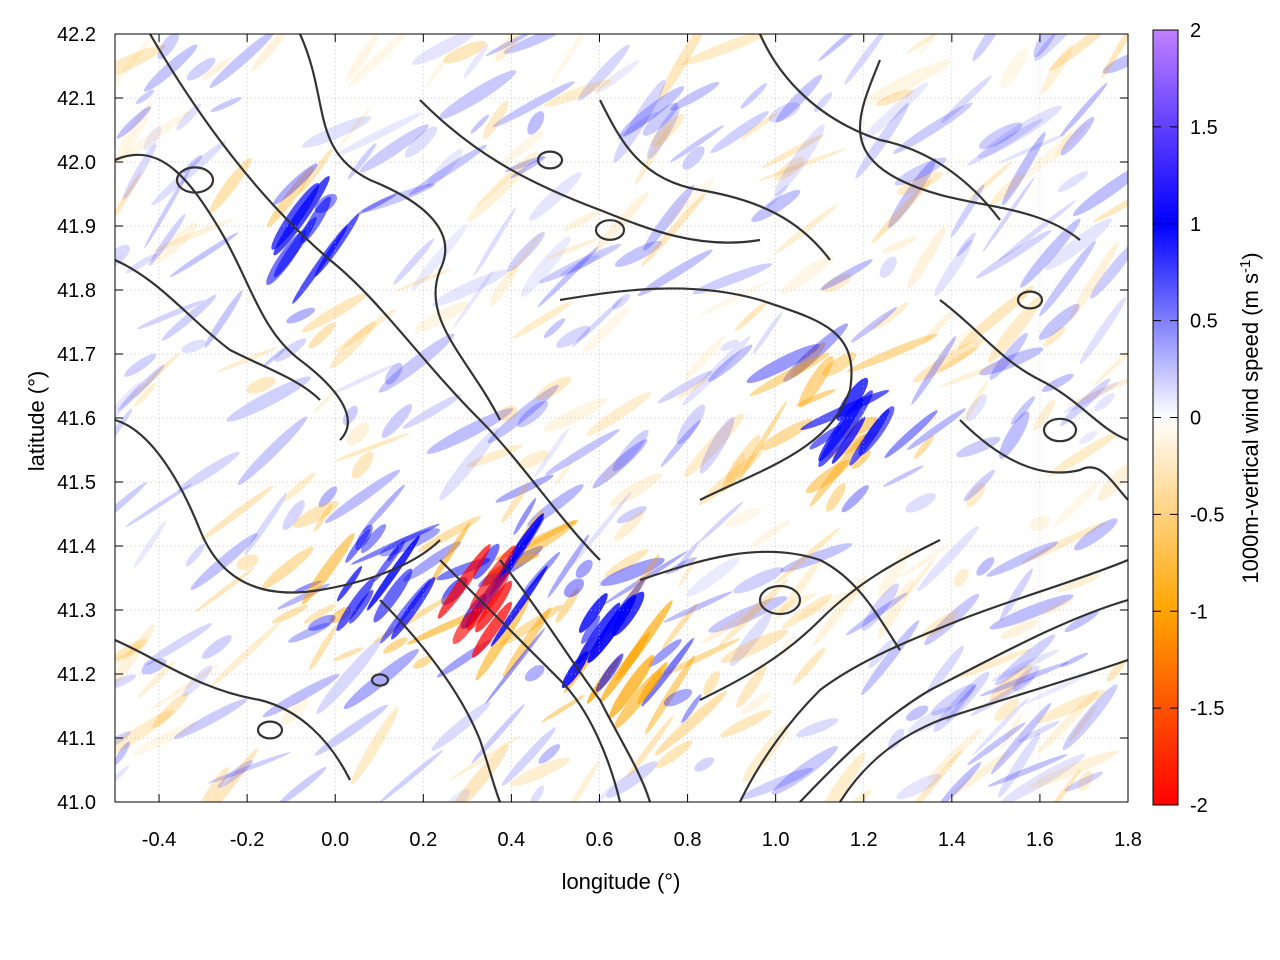  I want to click on colorbar-tick-label: 1, so click(1195, 225).